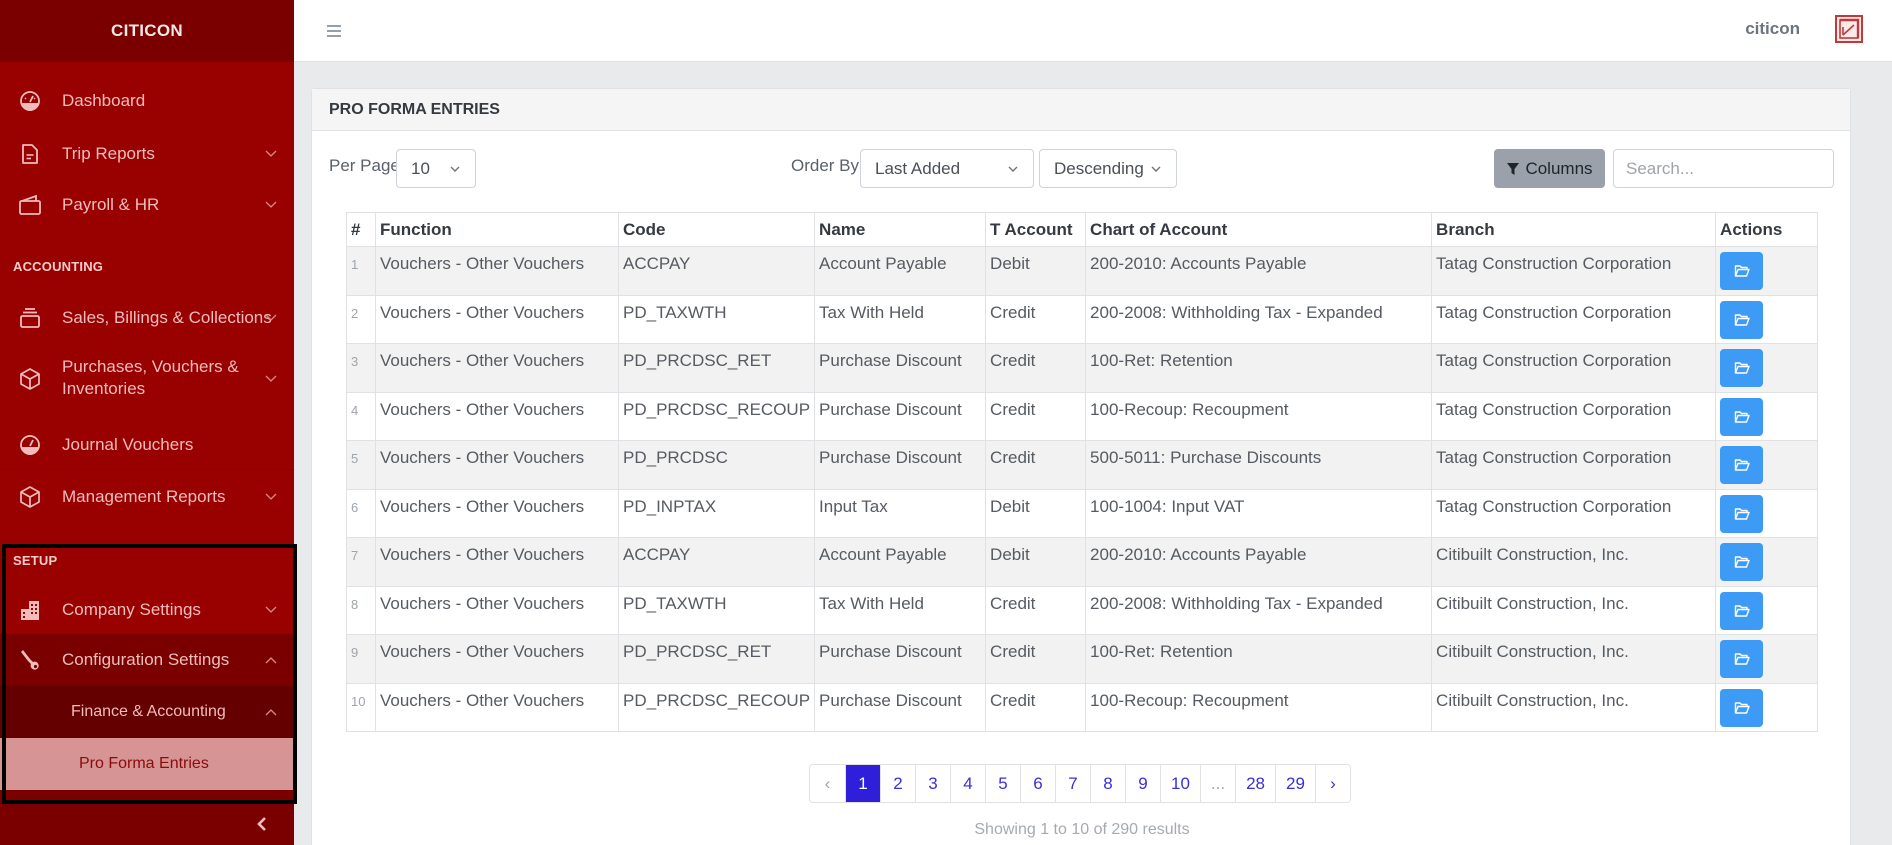 The width and height of the screenshot is (1892, 845). Describe the element at coordinates (147, 379) in the screenshot. I see `sidebar-item-purchases-vouchers: Purchases, Vouchers & Inventories` at that location.